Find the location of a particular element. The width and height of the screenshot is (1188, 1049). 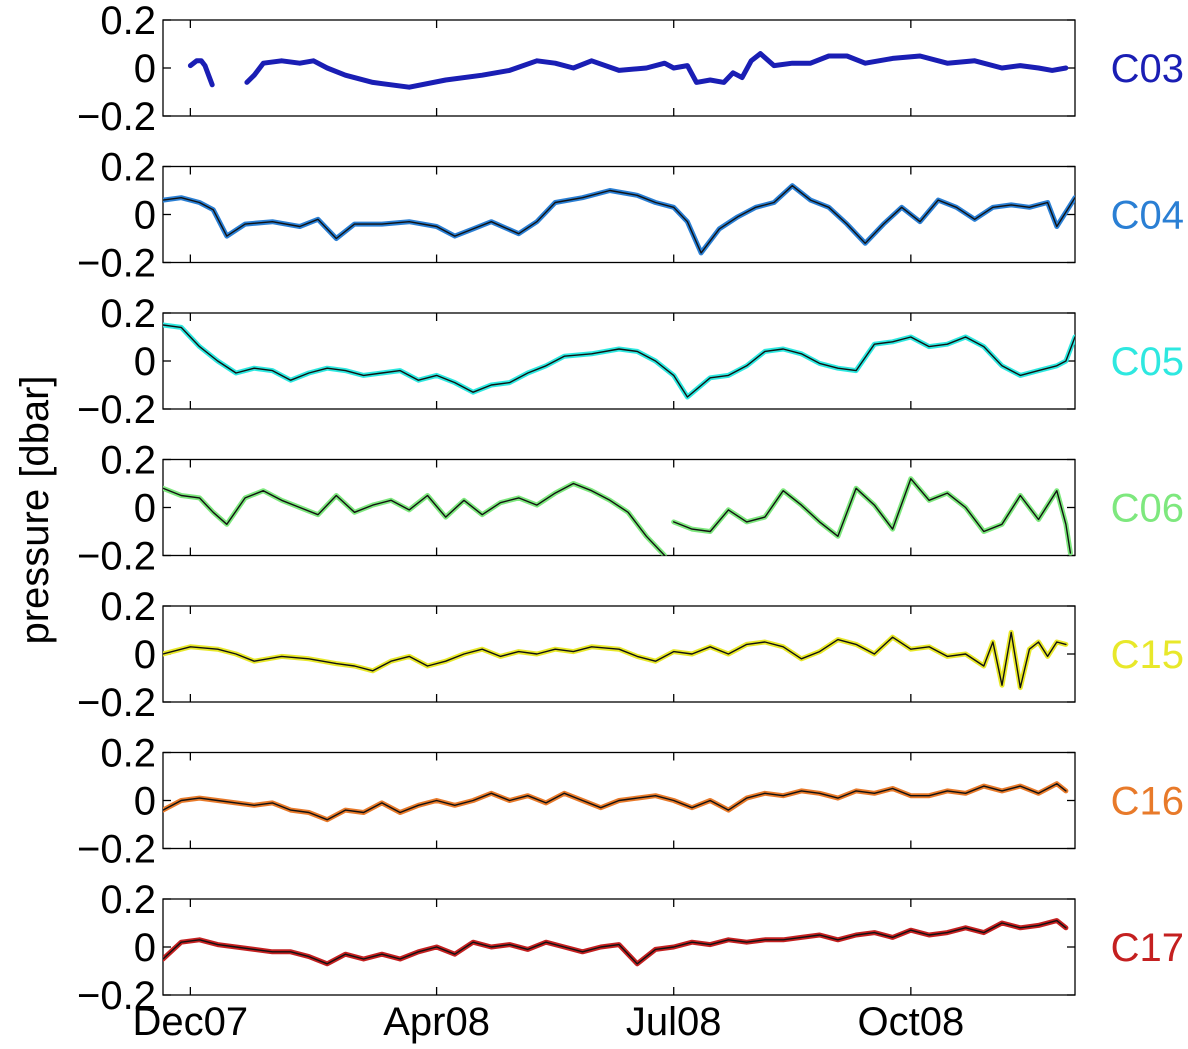

series-halo-c05 is located at coordinates (619, 361).